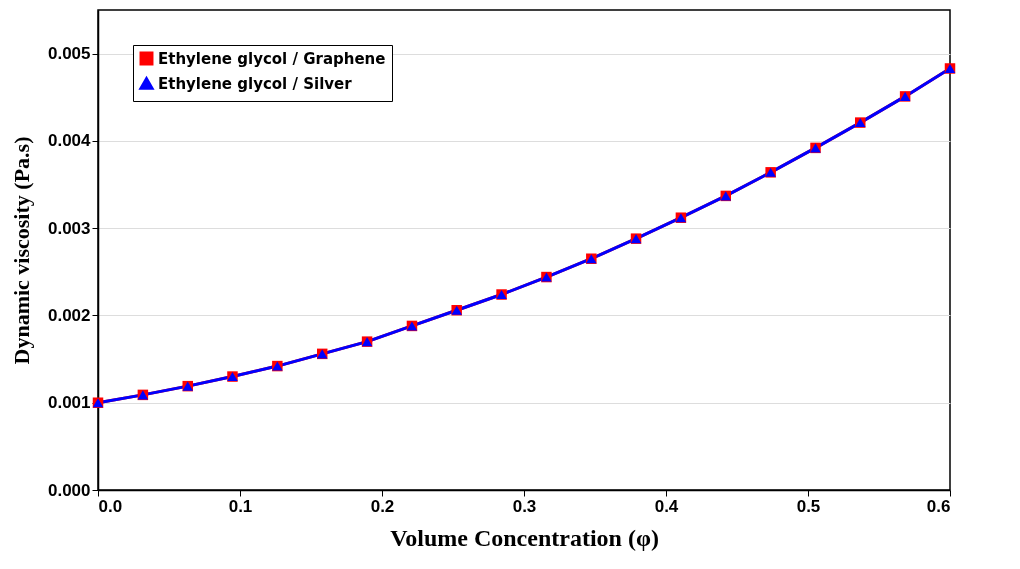  I want to click on y-tick-label: 0.003, so click(69, 228).